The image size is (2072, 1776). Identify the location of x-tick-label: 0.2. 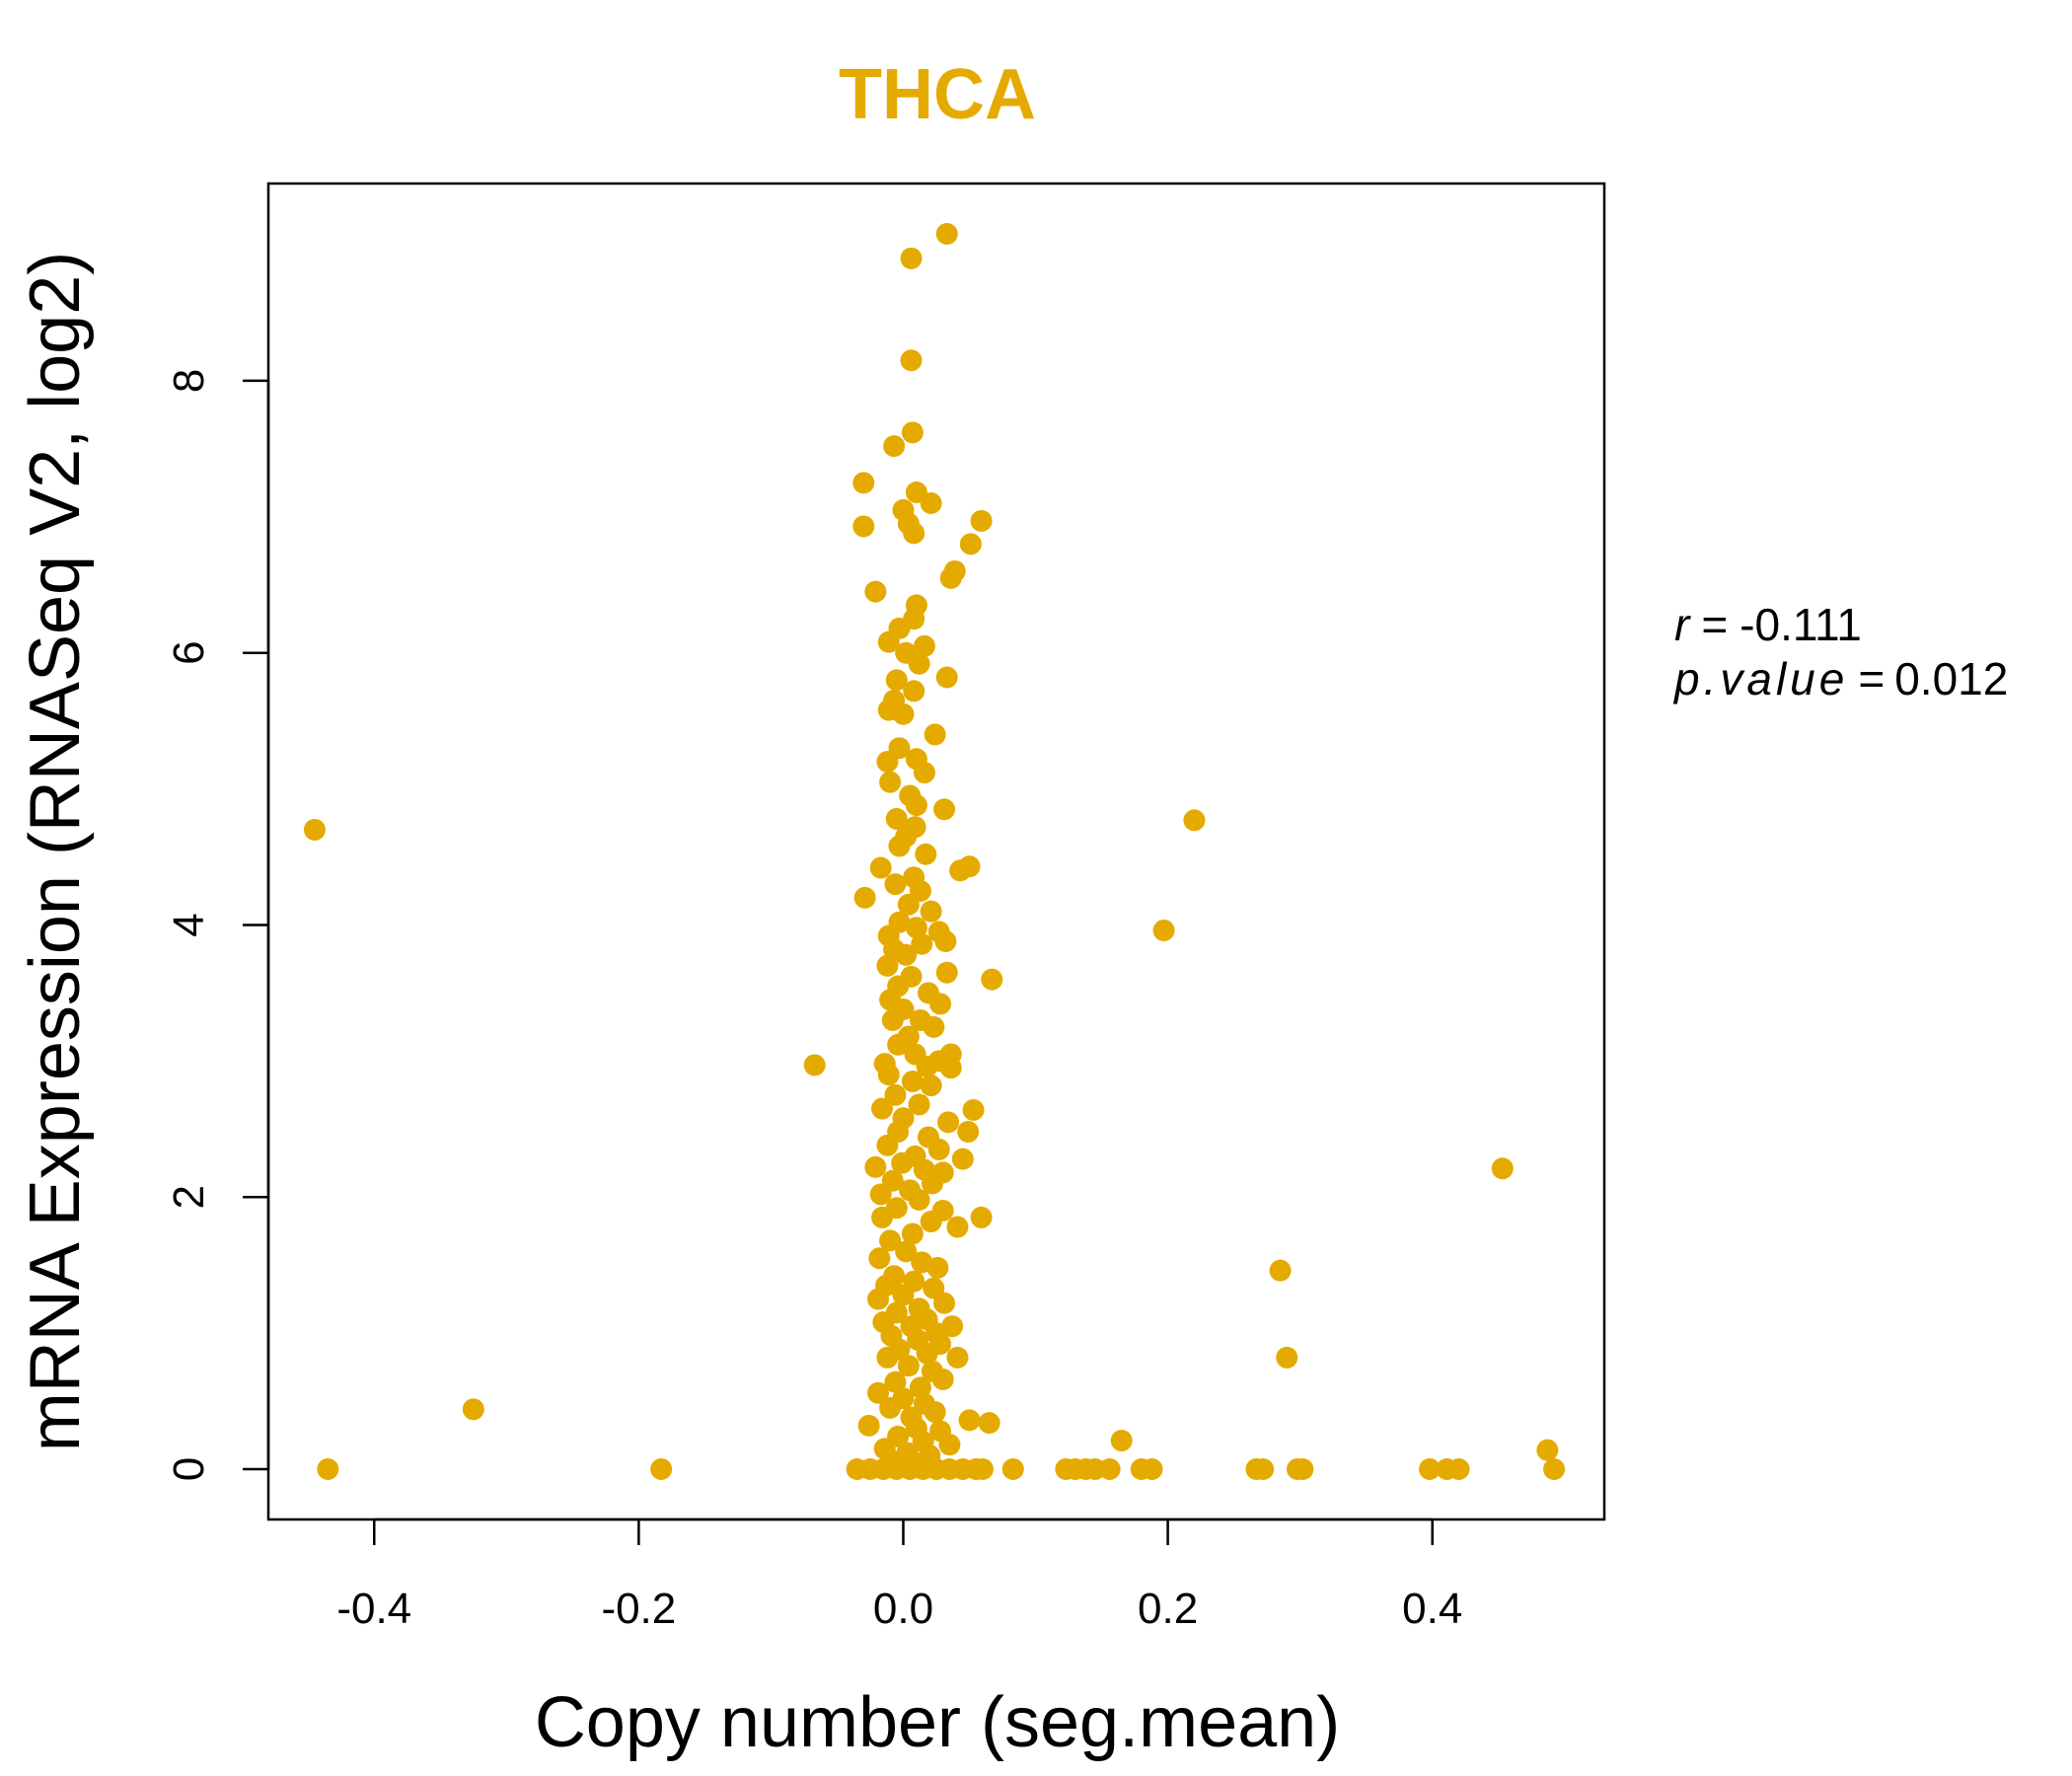
(1168, 1609).